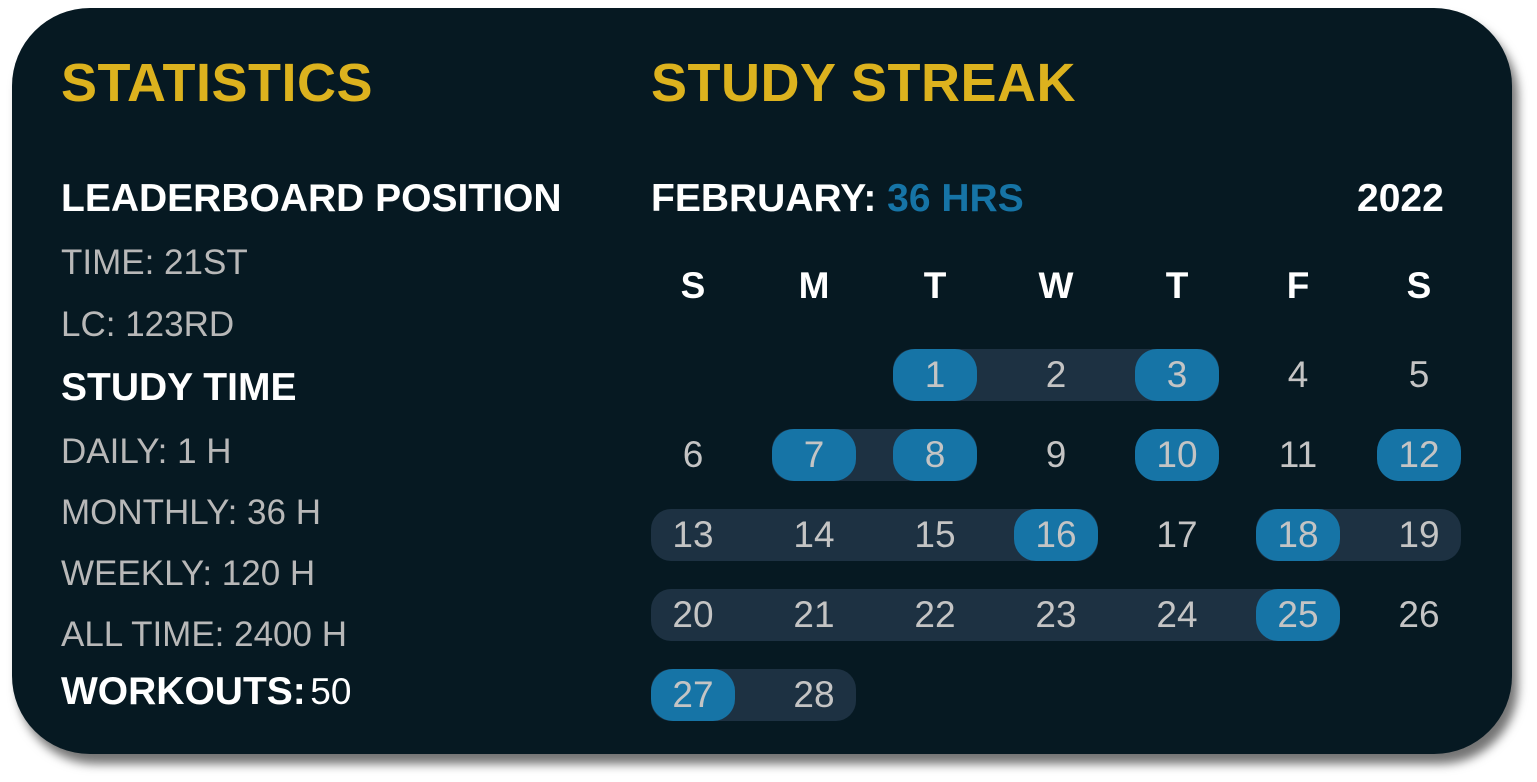 This screenshot has width=1537, height=782. I want to click on calendar-day: 19, so click(1419, 534).